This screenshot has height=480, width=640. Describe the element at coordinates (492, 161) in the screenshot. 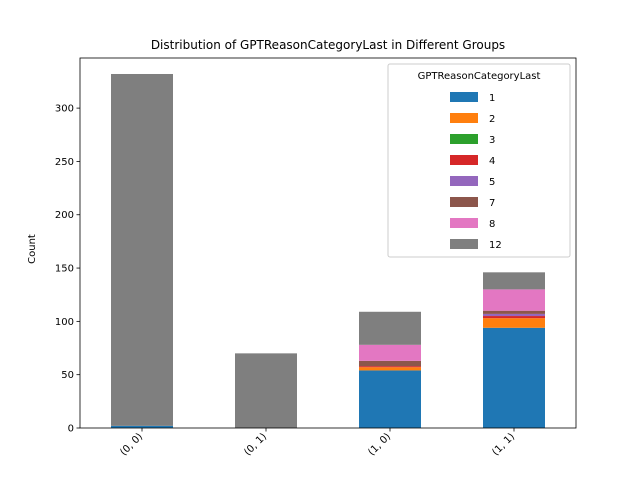

I see `legend-label-4: 4` at that location.